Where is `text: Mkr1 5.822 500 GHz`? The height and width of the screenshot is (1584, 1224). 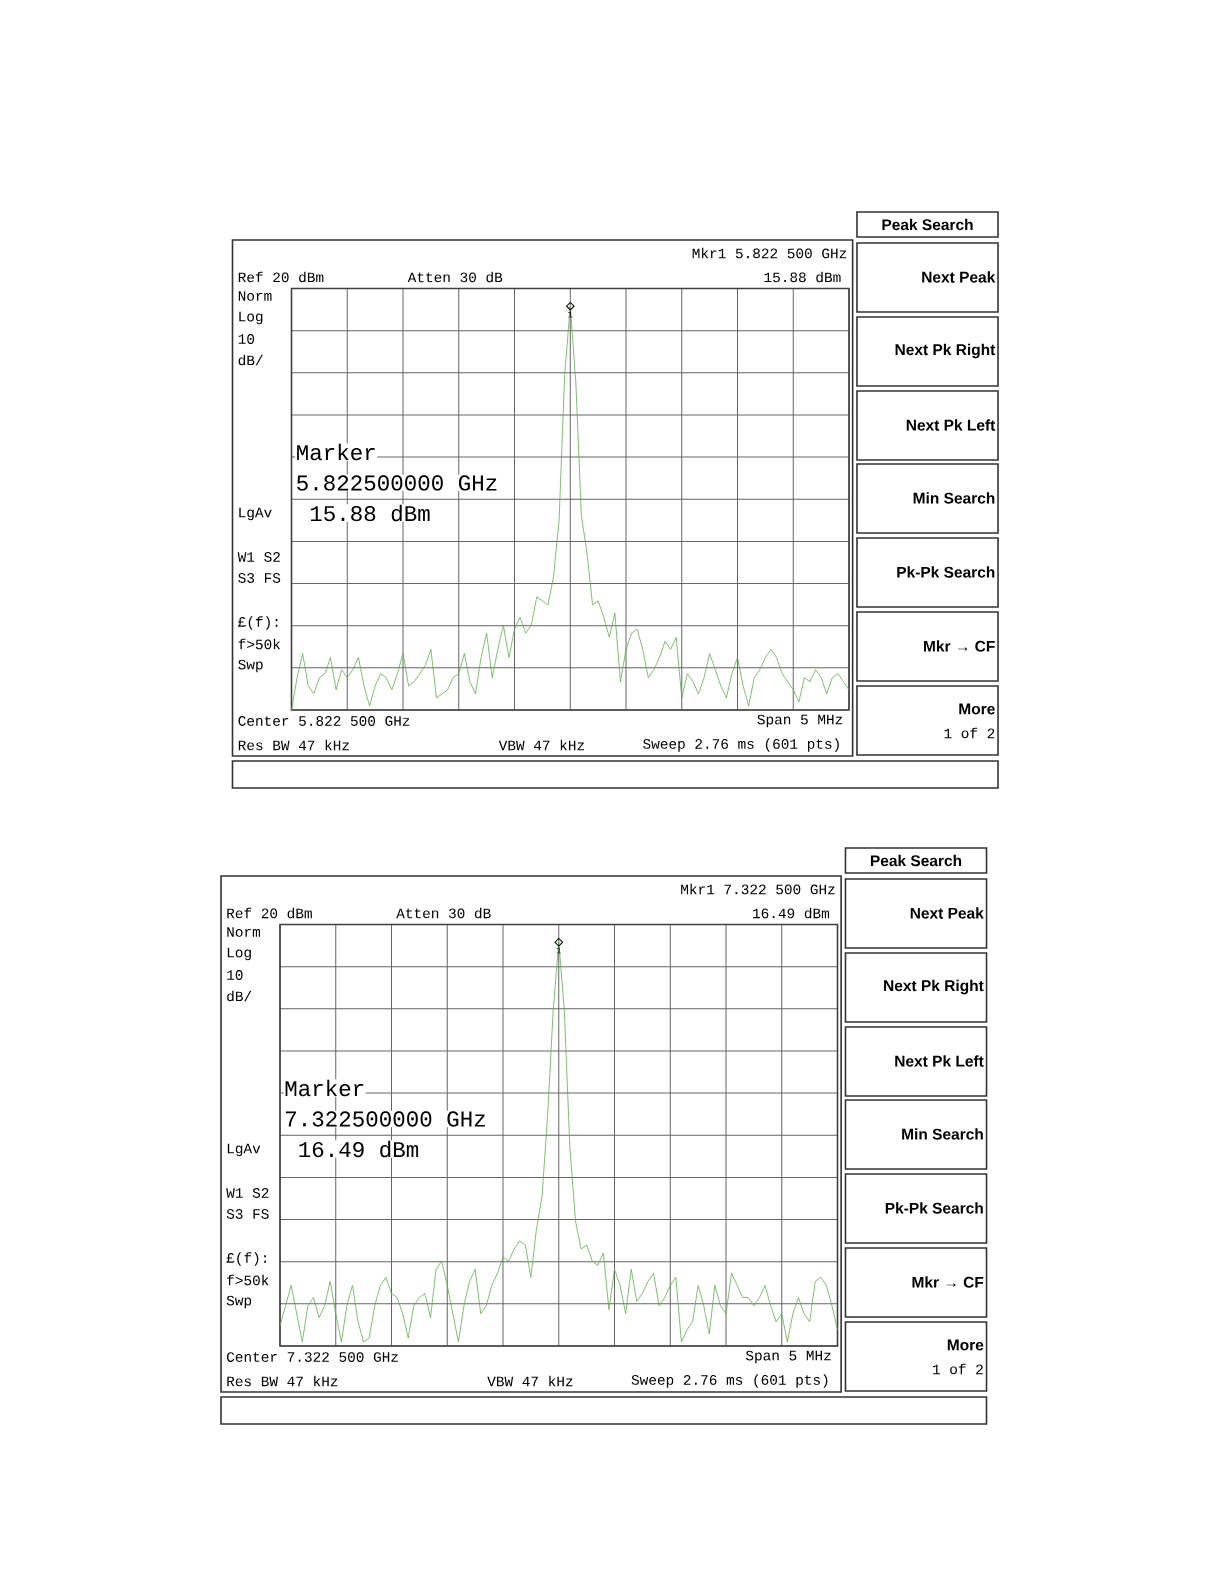 text: Mkr1 5.822 500 GHz is located at coordinates (769, 253).